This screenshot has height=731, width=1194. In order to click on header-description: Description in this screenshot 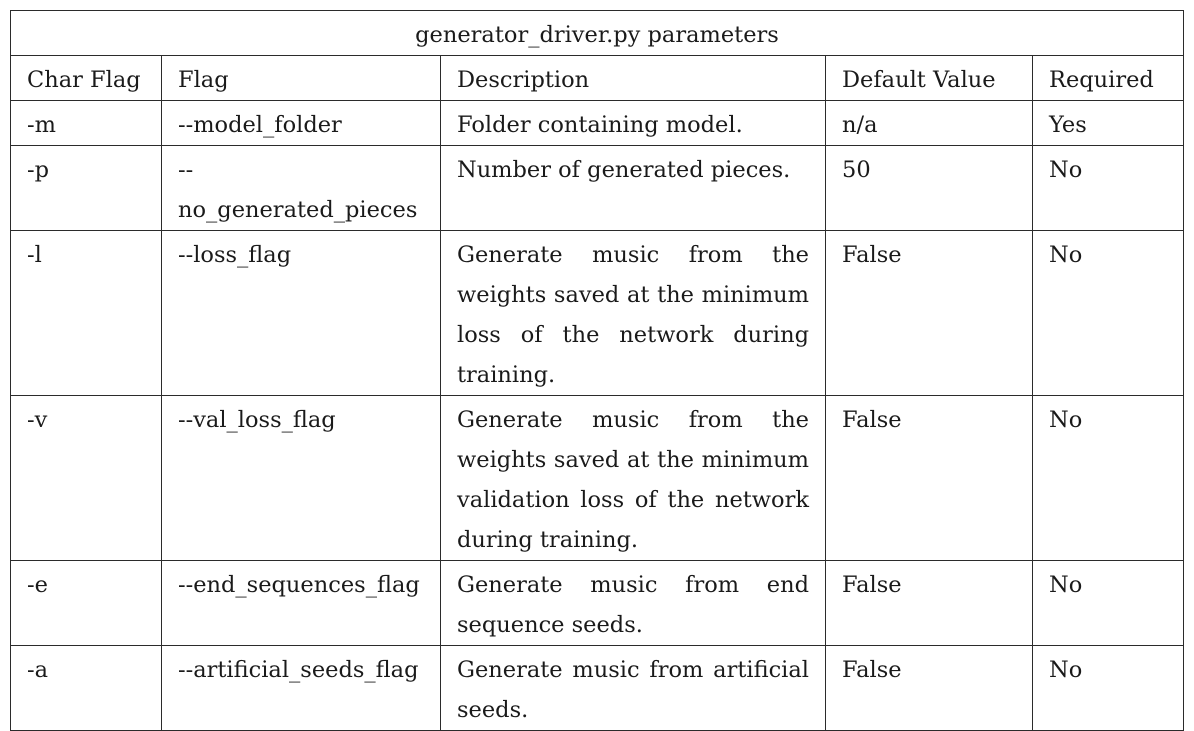, I will do `click(633, 78)`.